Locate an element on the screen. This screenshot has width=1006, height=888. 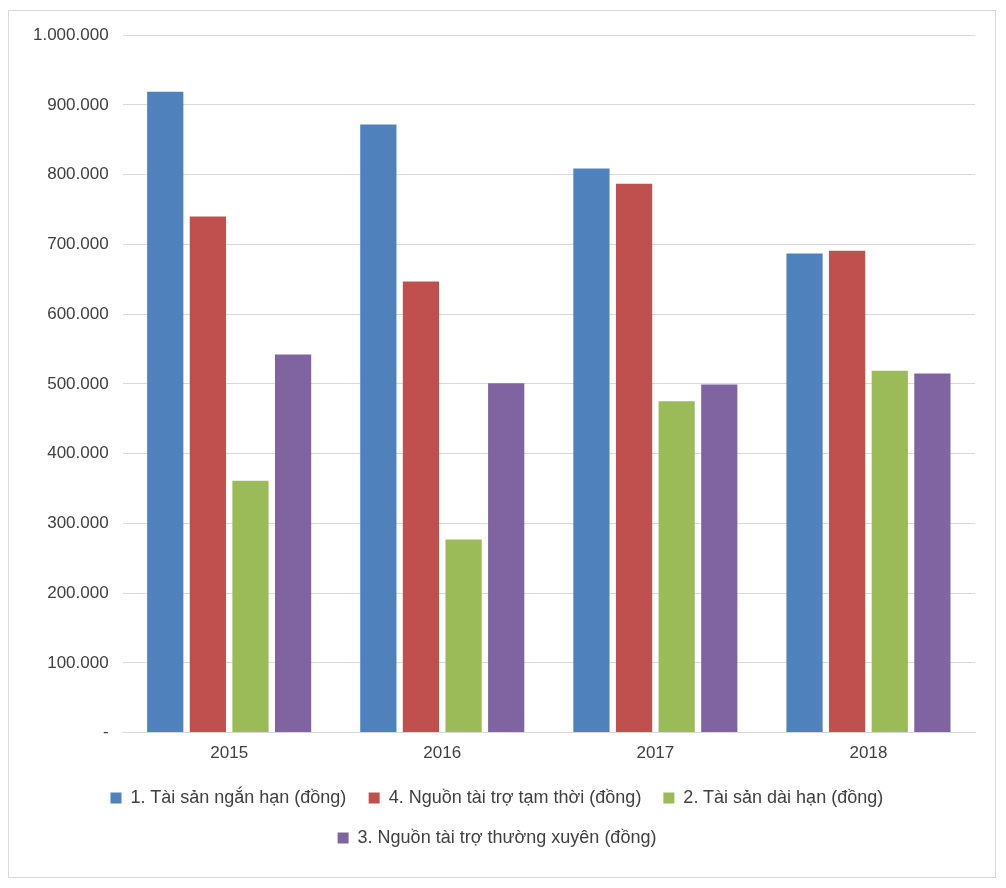
x-tick-label: 2018 is located at coordinates (868, 753).